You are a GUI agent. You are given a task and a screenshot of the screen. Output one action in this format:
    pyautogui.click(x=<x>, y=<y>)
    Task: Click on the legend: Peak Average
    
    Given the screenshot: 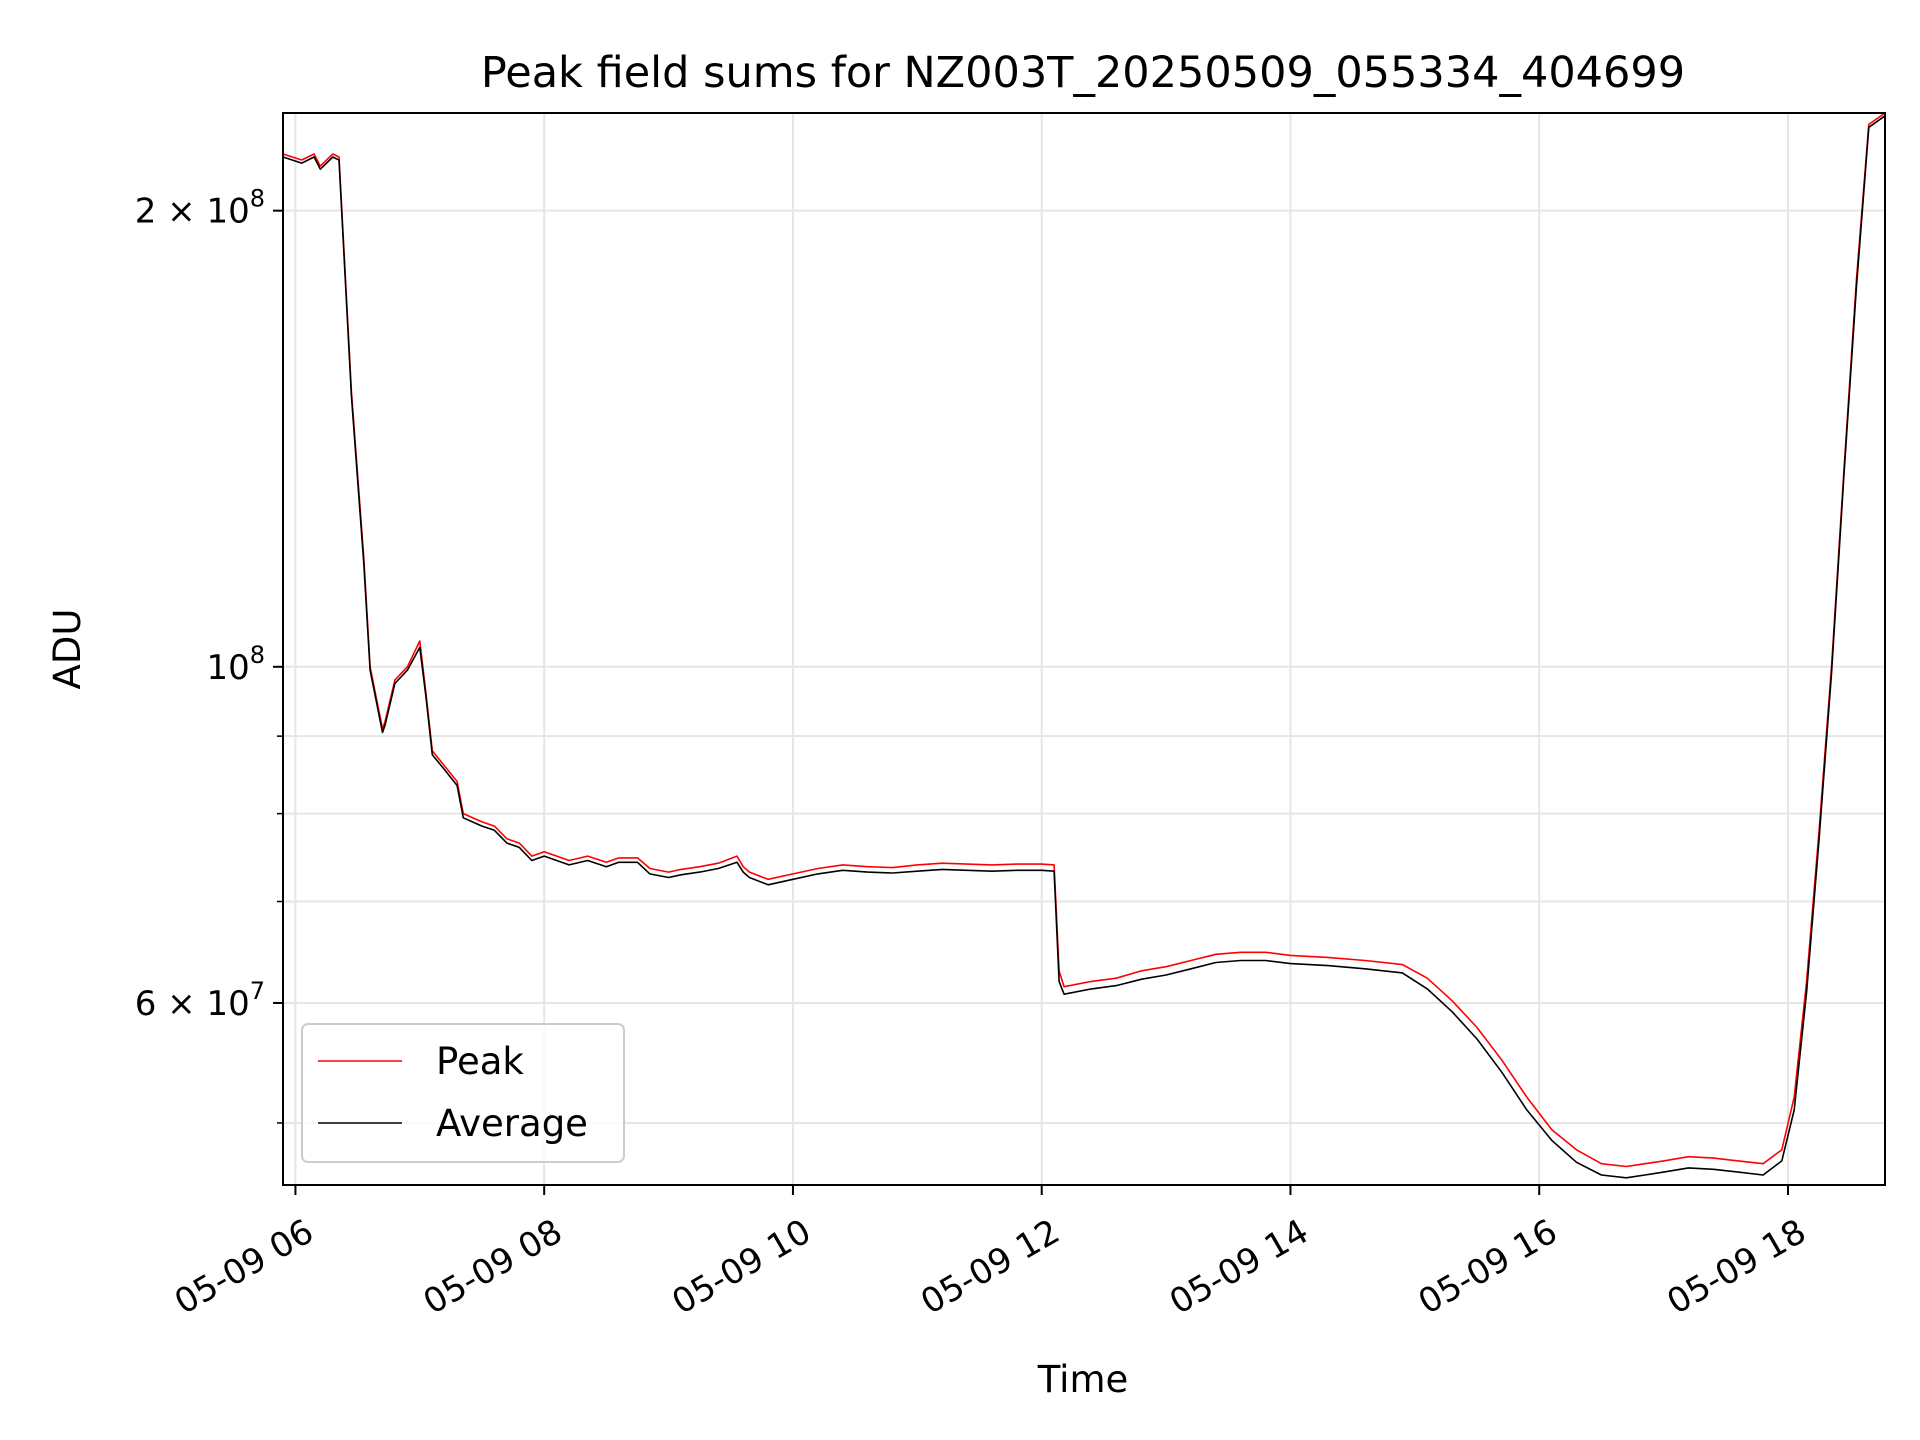 What is the action you would take?
    pyautogui.click(x=463, y=1093)
    